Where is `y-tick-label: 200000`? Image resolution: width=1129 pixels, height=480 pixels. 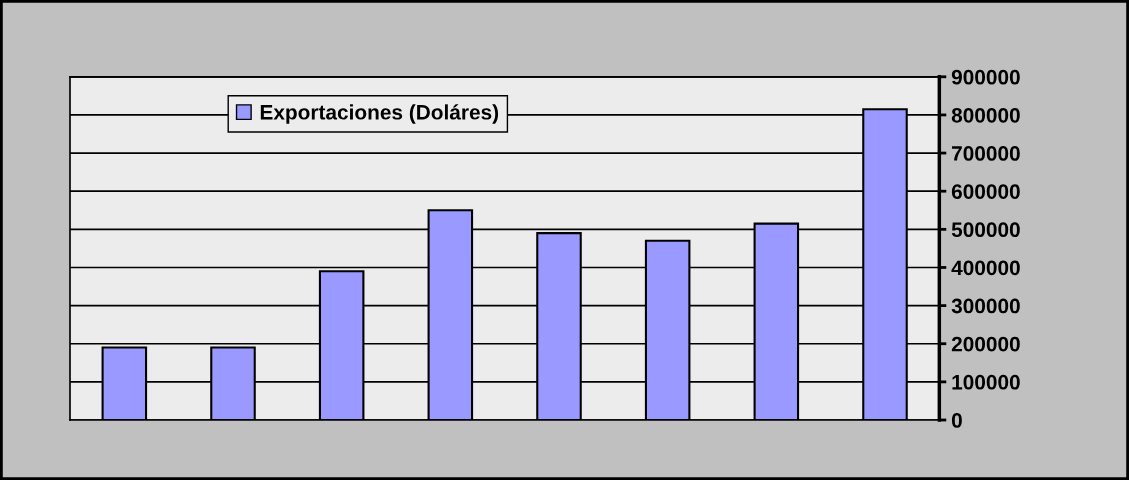
y-tick-label: 200000 is located at coordinates (985, 344).